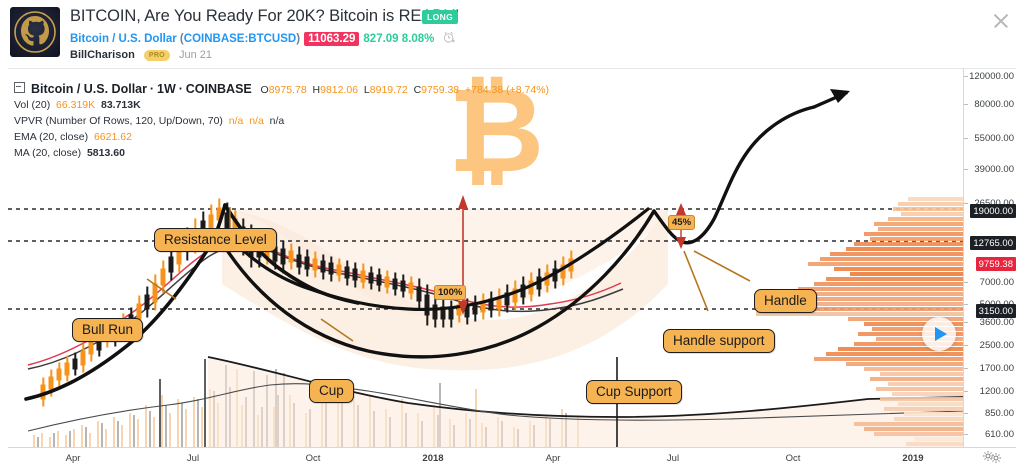  Describe the element at coordinates (988, 458) in the screenshot. I see `price-axis-settings-gear-icon` at that location.